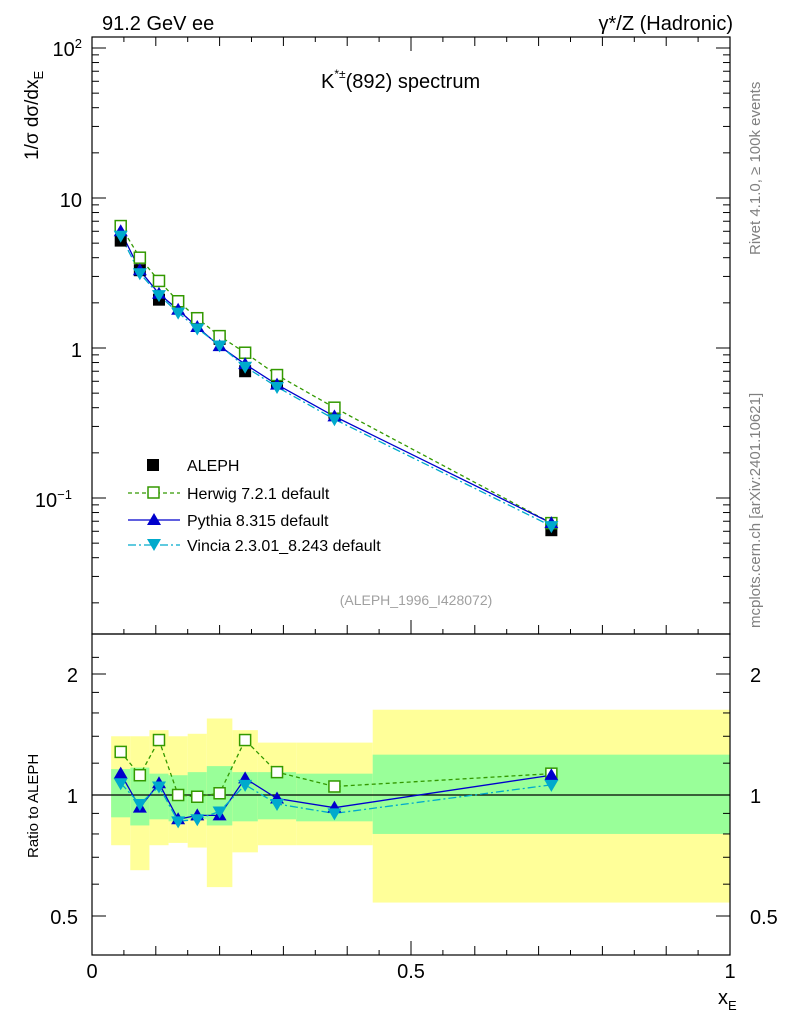 The height and width of the screenshot is (1029, 786). What do you see at coordinates (154, 545) in the screenshot?
I see `legend-marker-vincia` at bounding box center [154, 545].